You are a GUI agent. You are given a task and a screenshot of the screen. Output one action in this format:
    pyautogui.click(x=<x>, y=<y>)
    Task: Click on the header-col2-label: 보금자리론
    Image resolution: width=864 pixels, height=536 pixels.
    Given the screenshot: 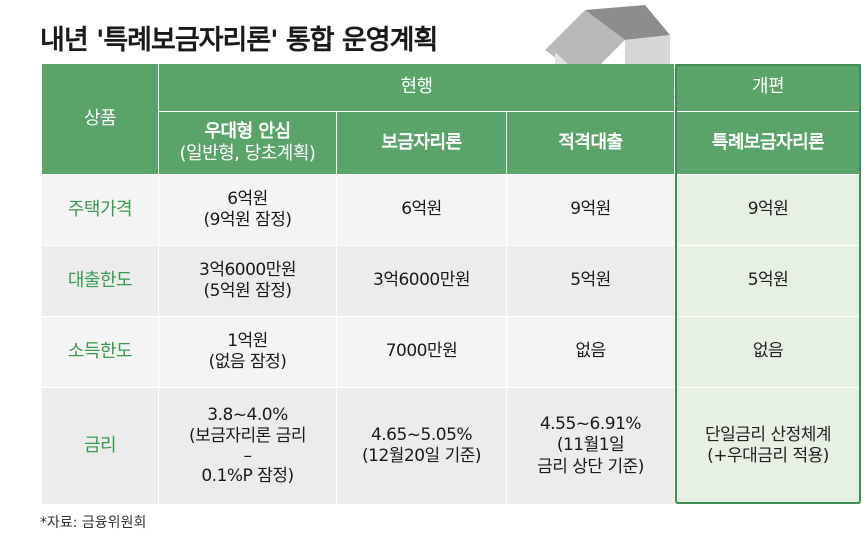 What is the action you would take?
    pyautogui.click(x=421, y=142)
    